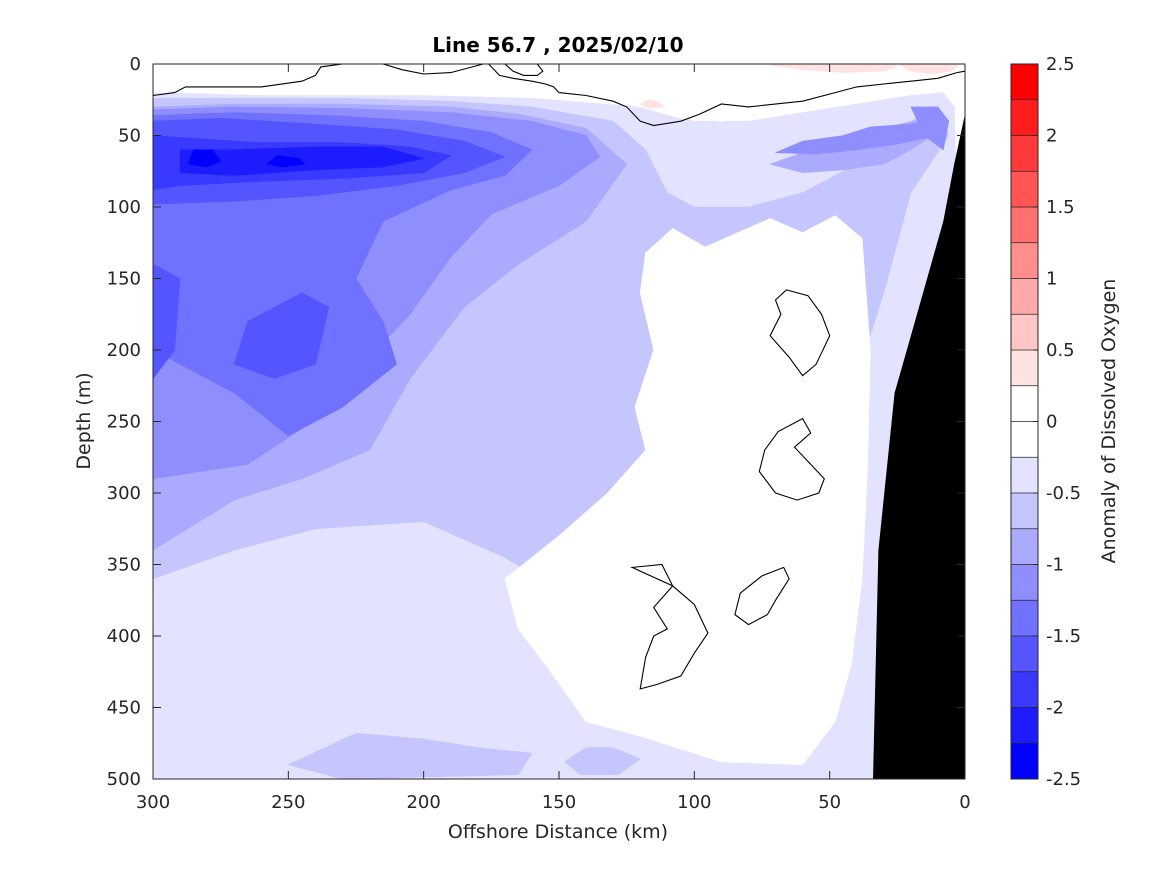 Image resolution: width=1167 pixels, height=879 pixels. I want to click on x-tick-label: 150, so click(559, 802).